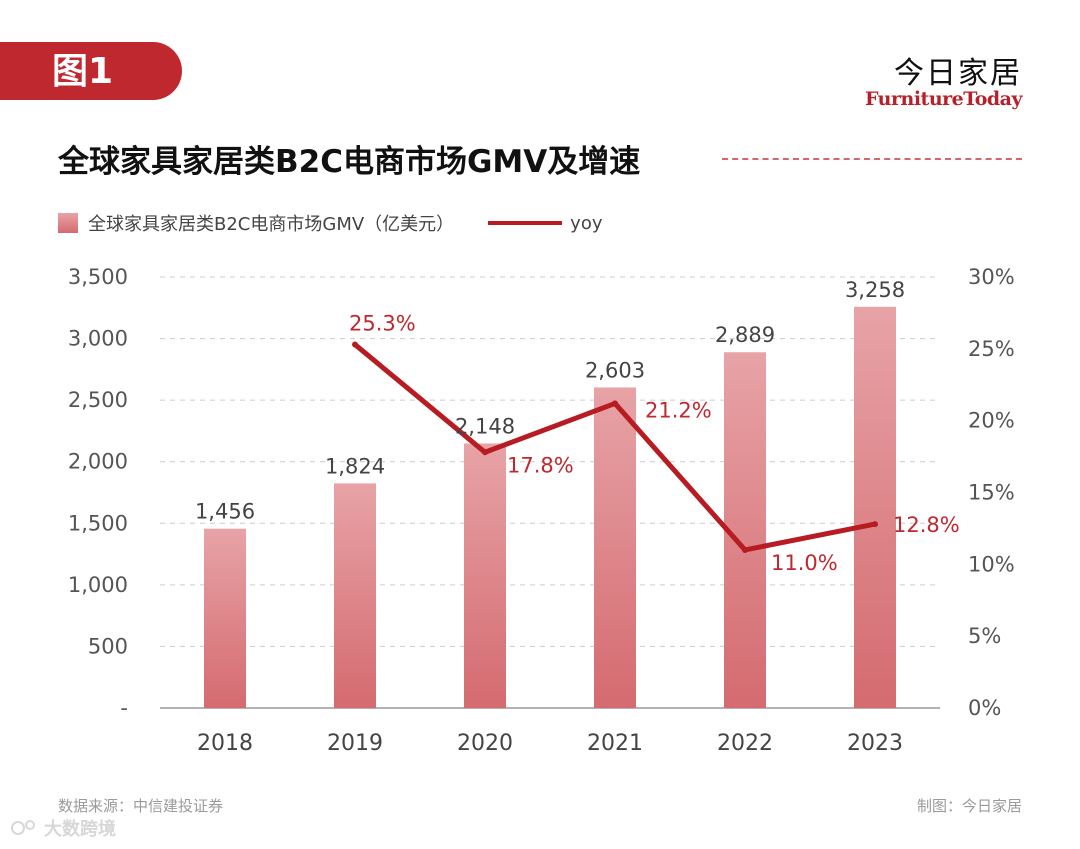 Image resolution: width=1080 pixels, height=849 pixels. I want to click on legend-line-label: yoy, so click(586, 223).